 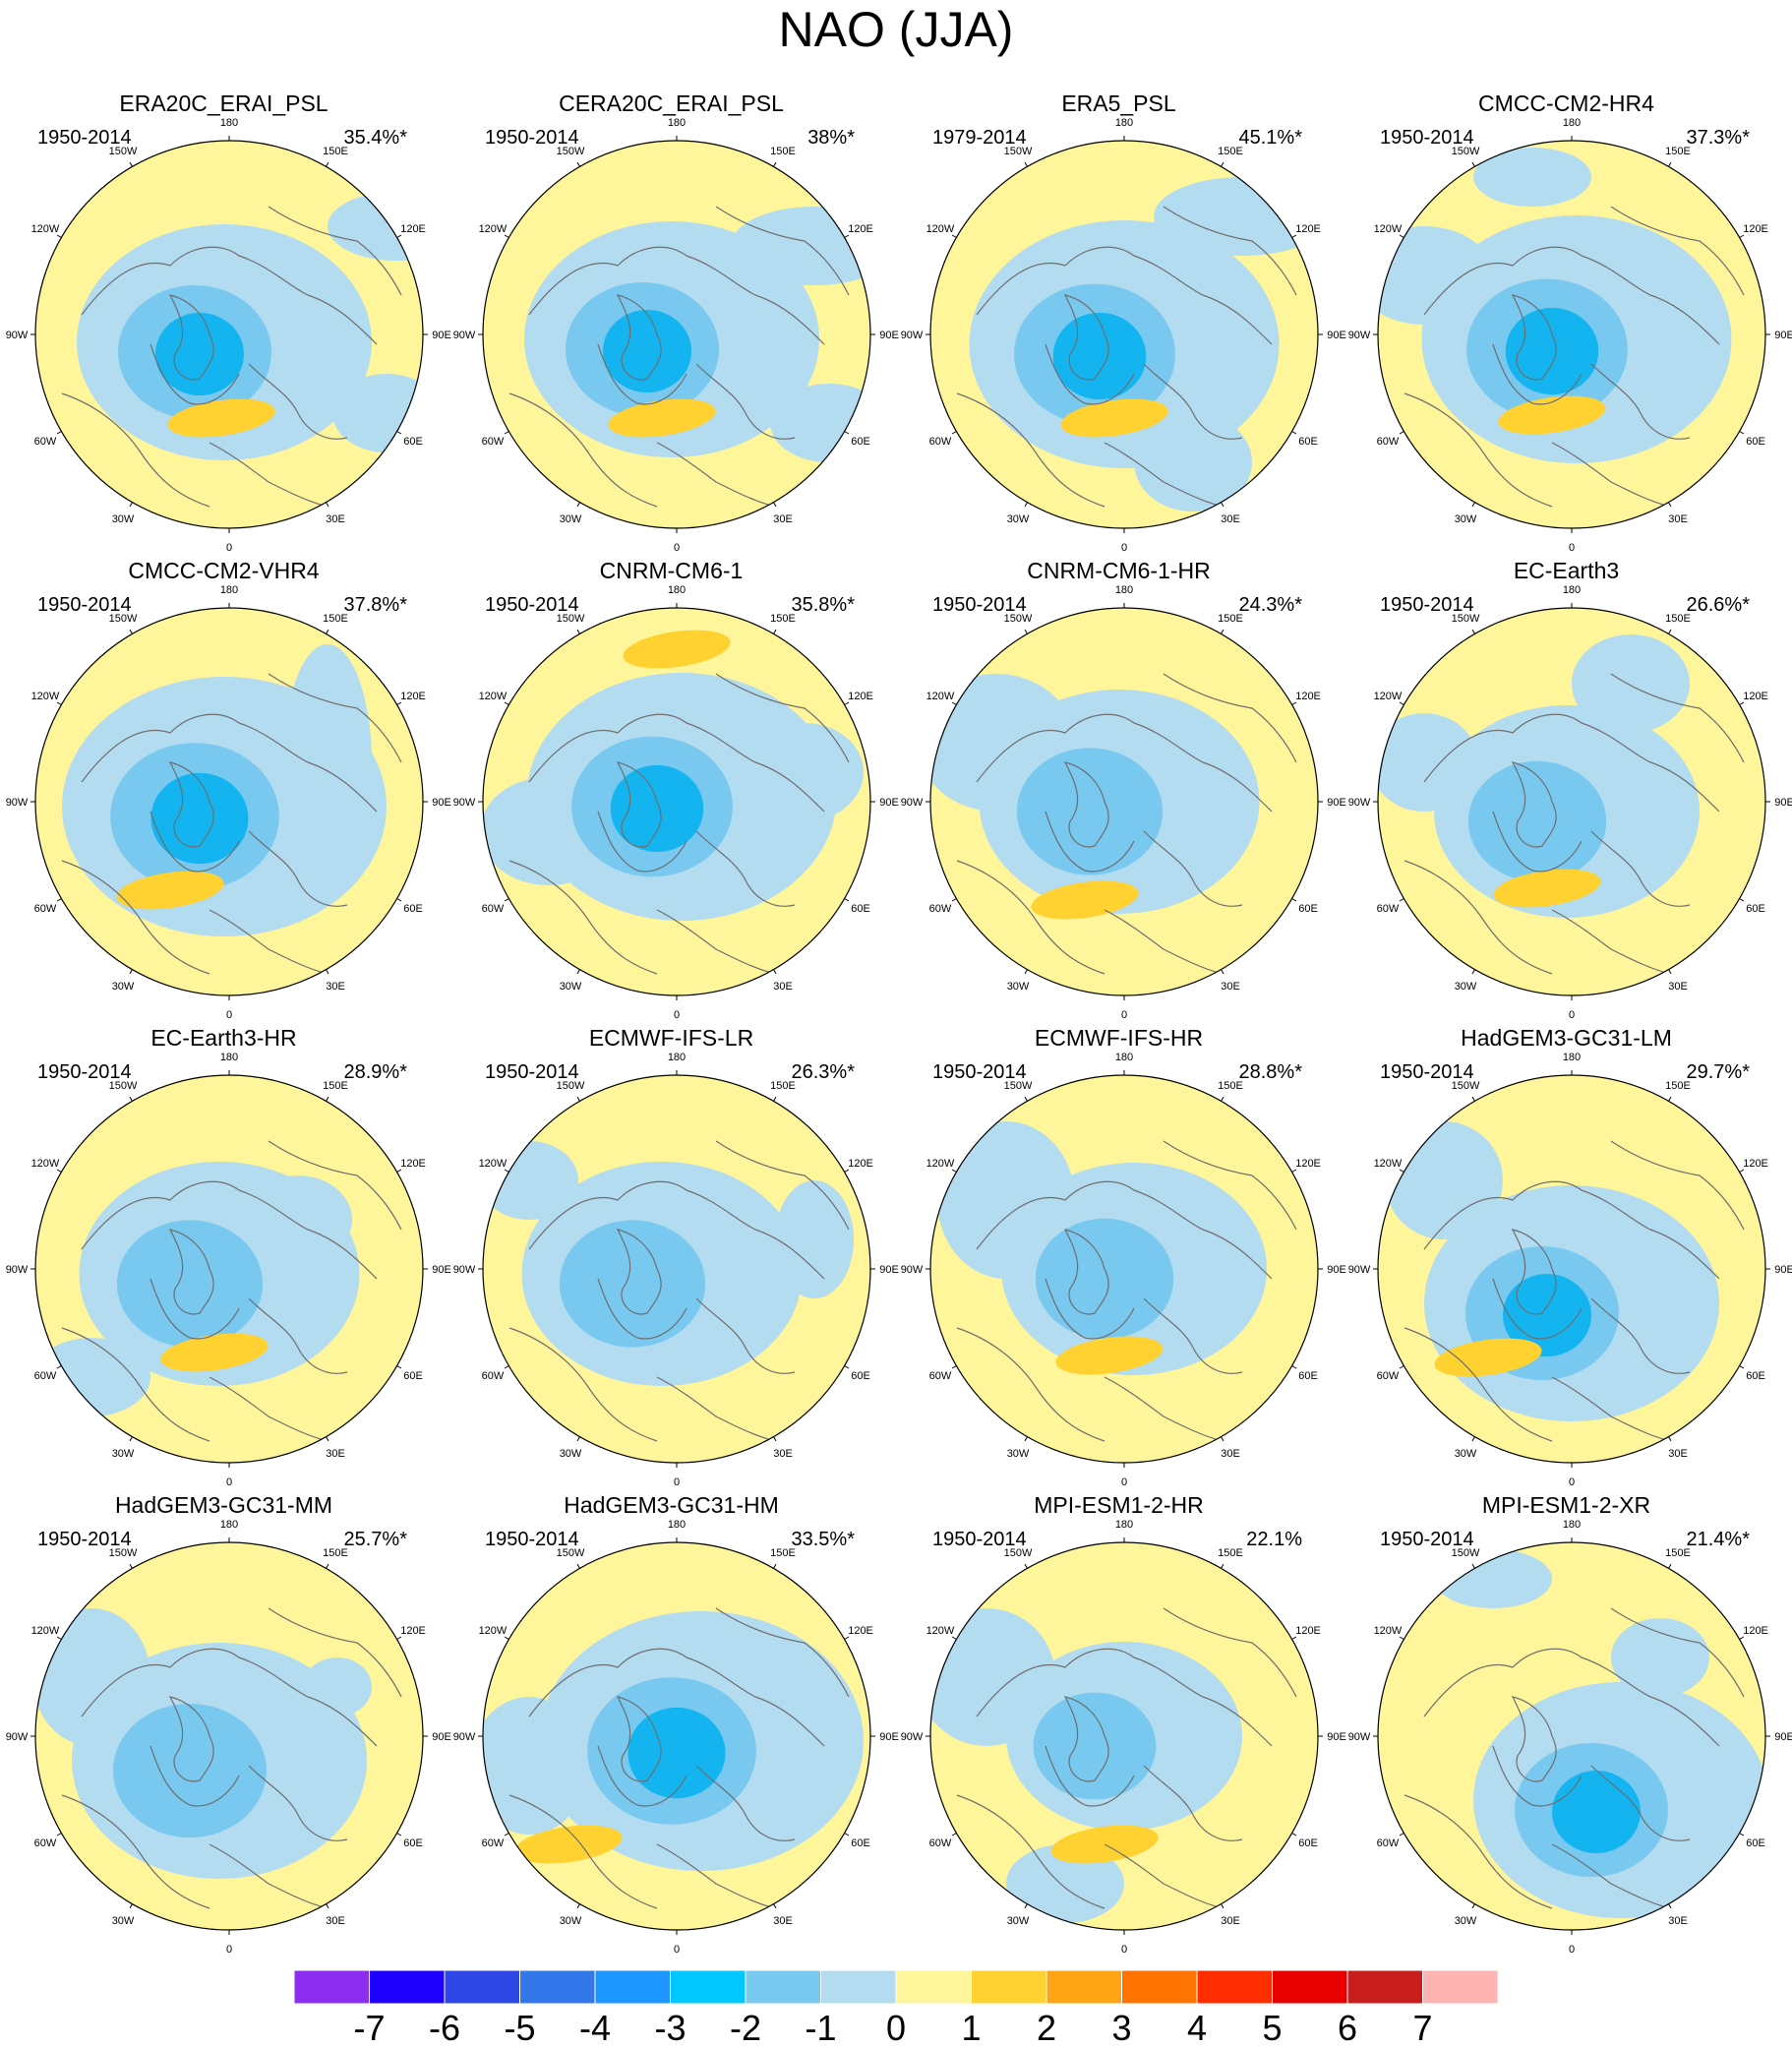 I want to click on colorbar-tick-label: 1, so click(x=971, y=2028).